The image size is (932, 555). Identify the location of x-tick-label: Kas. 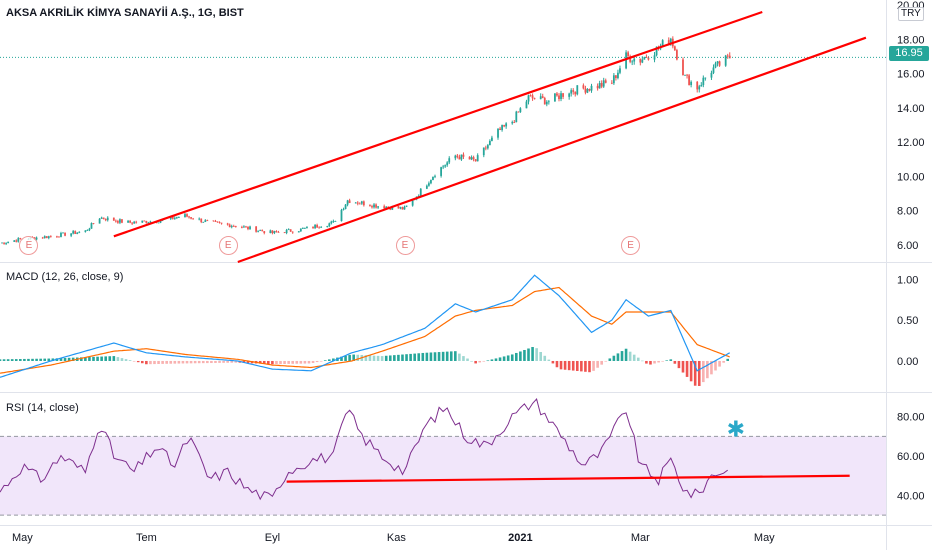
(396, 538).